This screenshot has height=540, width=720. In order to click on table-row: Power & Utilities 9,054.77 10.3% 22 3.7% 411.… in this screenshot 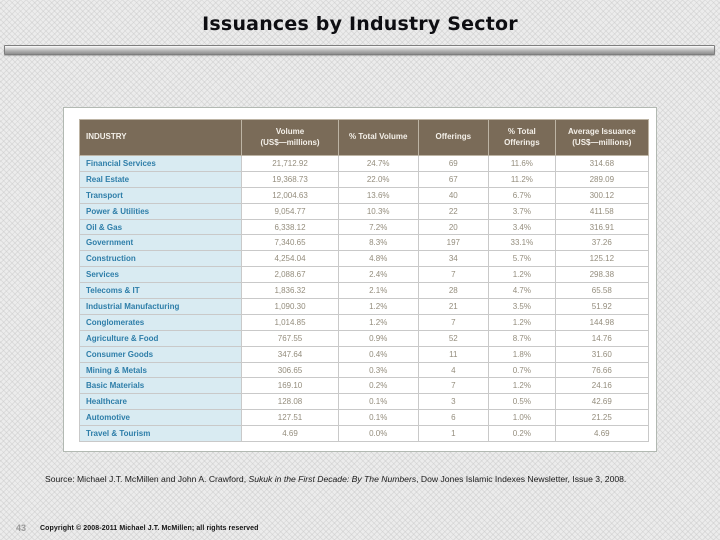, I will do `click(364, 211)`.